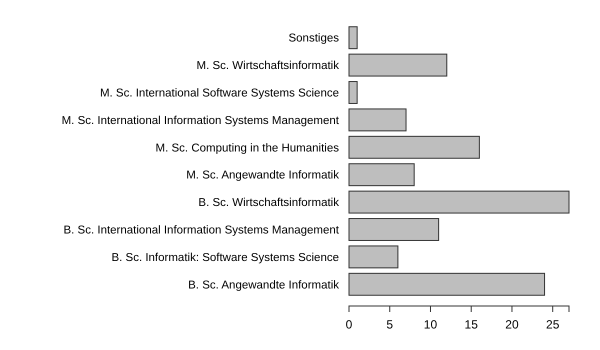  I want to click on y-tick-label: M. Sc. International Information Systems Management, so click(201, 120).